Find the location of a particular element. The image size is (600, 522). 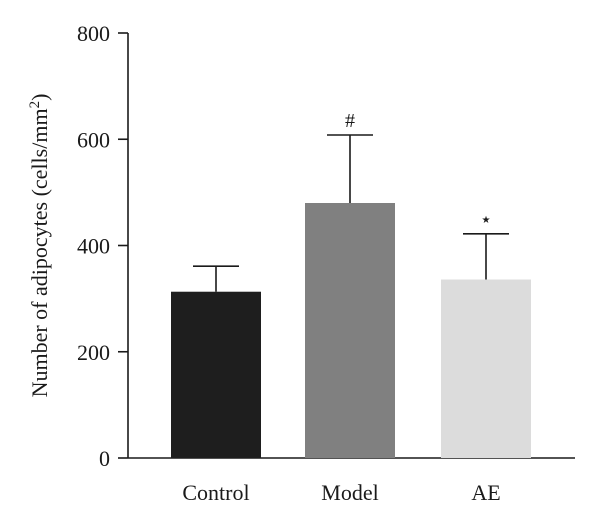

bar-control is located at coordinates (216, 374).